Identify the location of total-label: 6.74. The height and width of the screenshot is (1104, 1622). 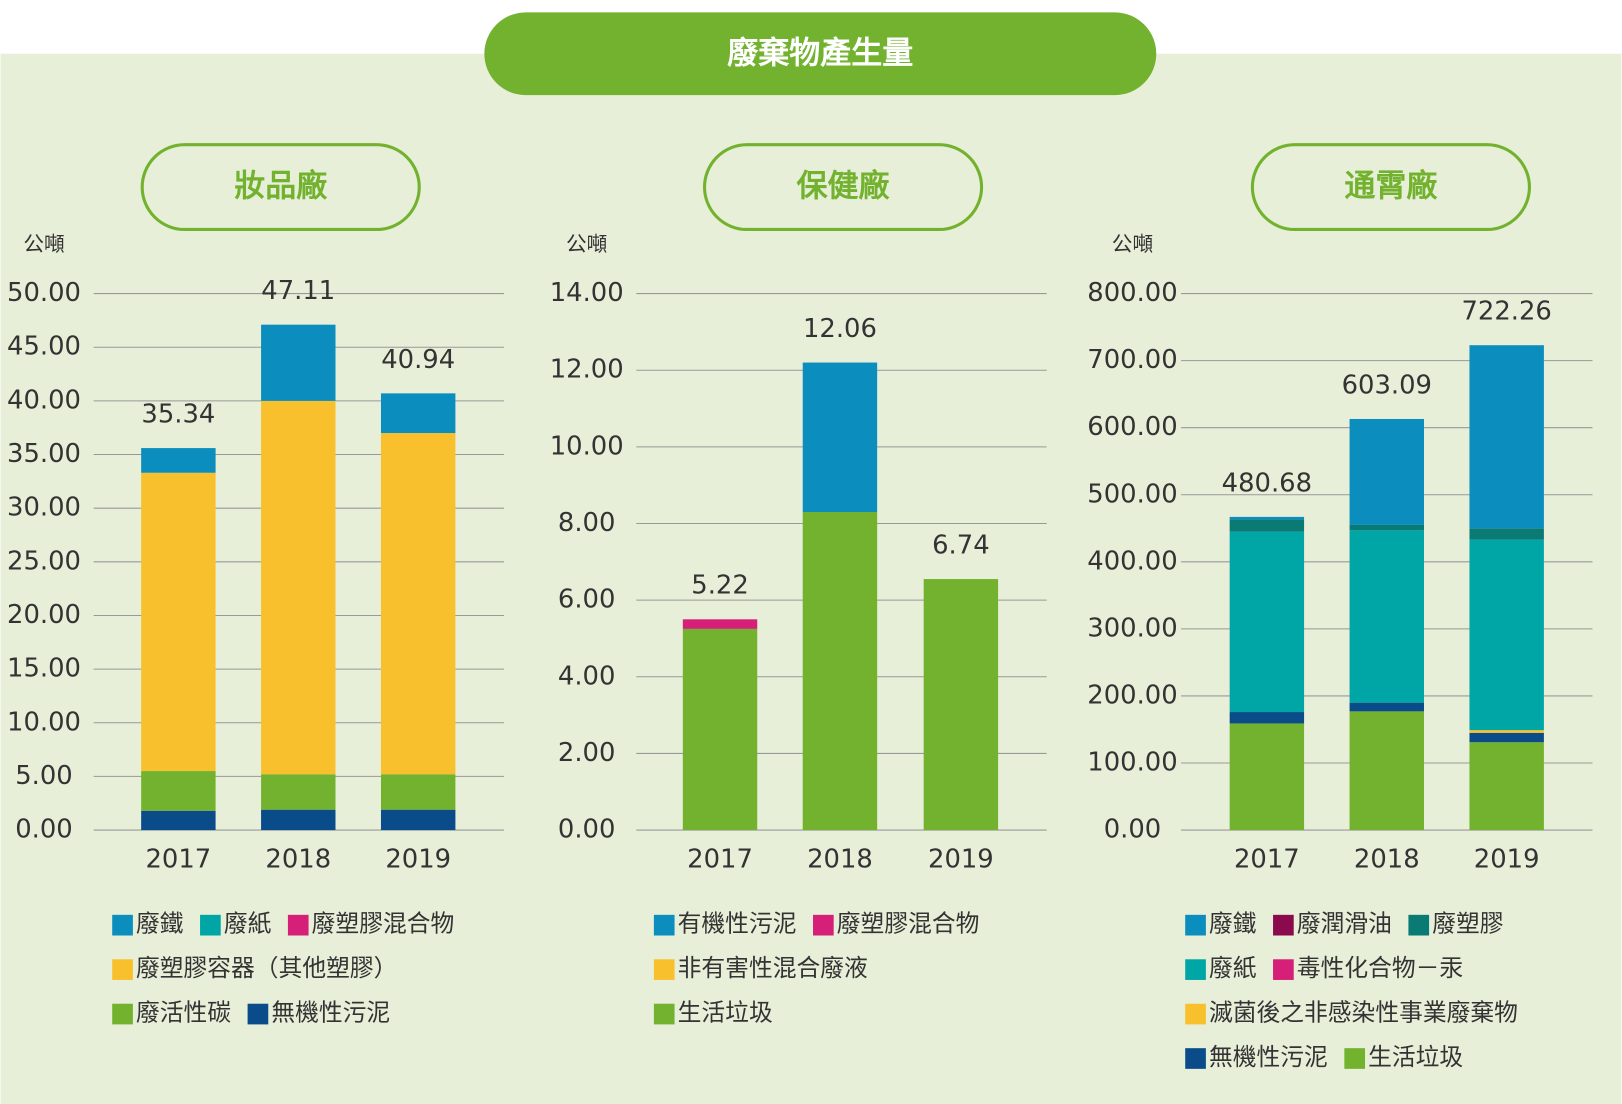
(961, 545).